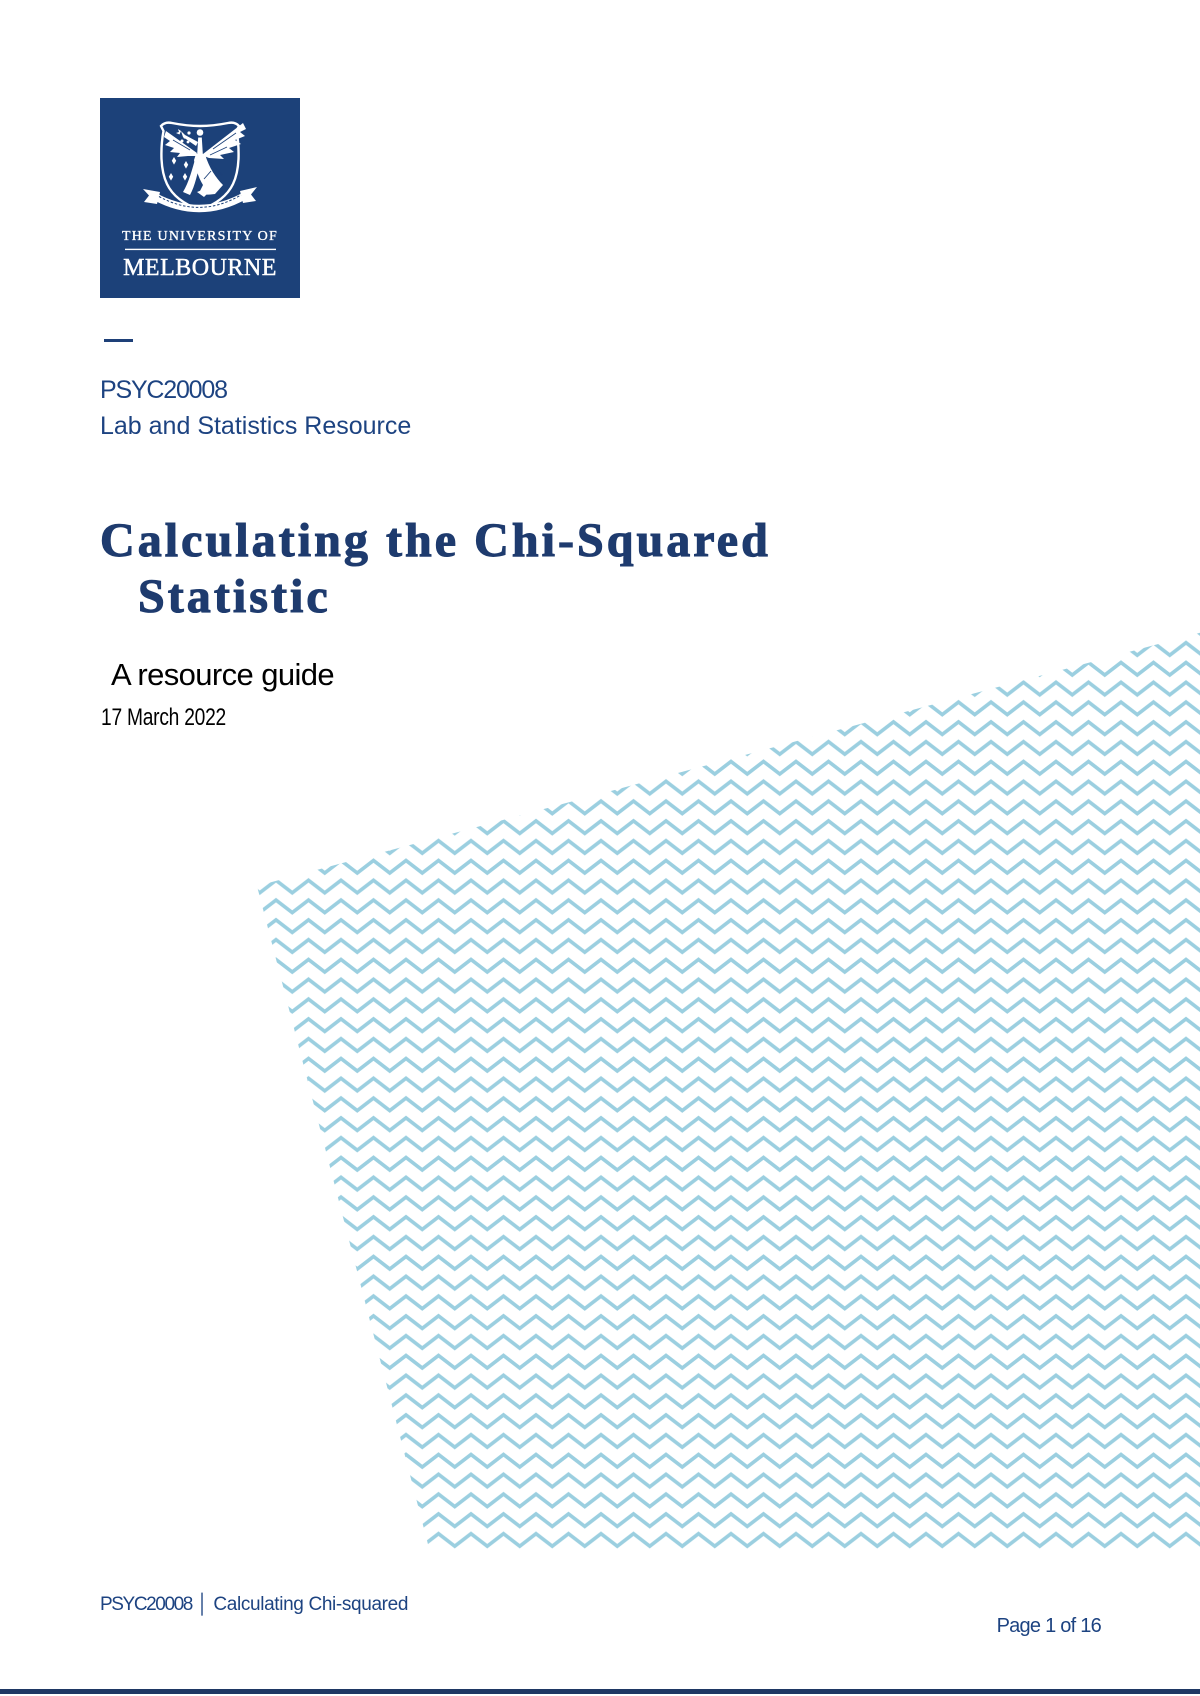 This screenshot has height=1696, width=1200. Describe the element at coordinates (200, 236) in the screenshot. I see `svg-text: THE UNIVERSITY OF` at that location.